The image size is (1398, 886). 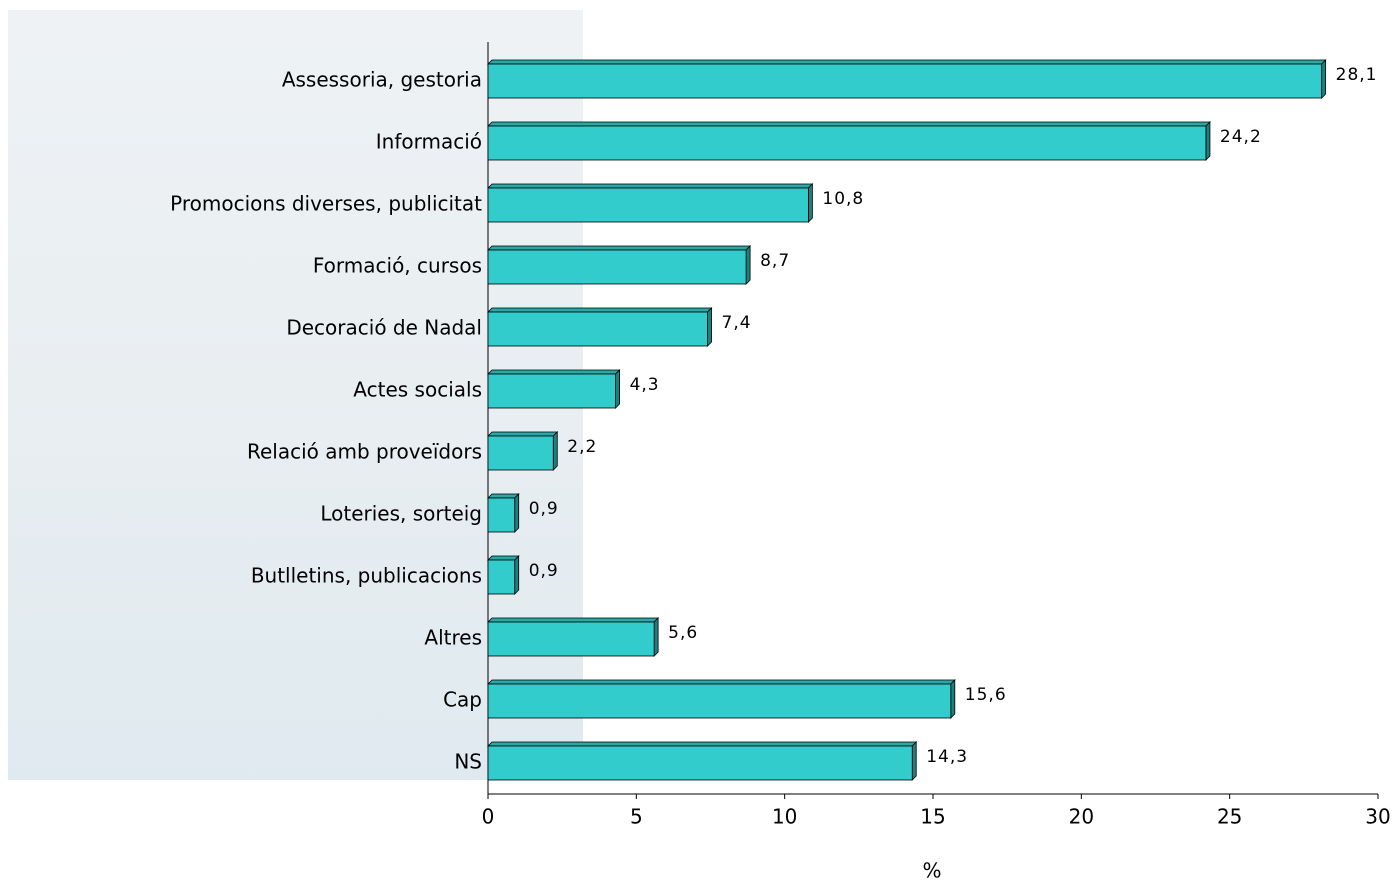 I want to click on value-label: 15,6, so click(x=986, y=695).